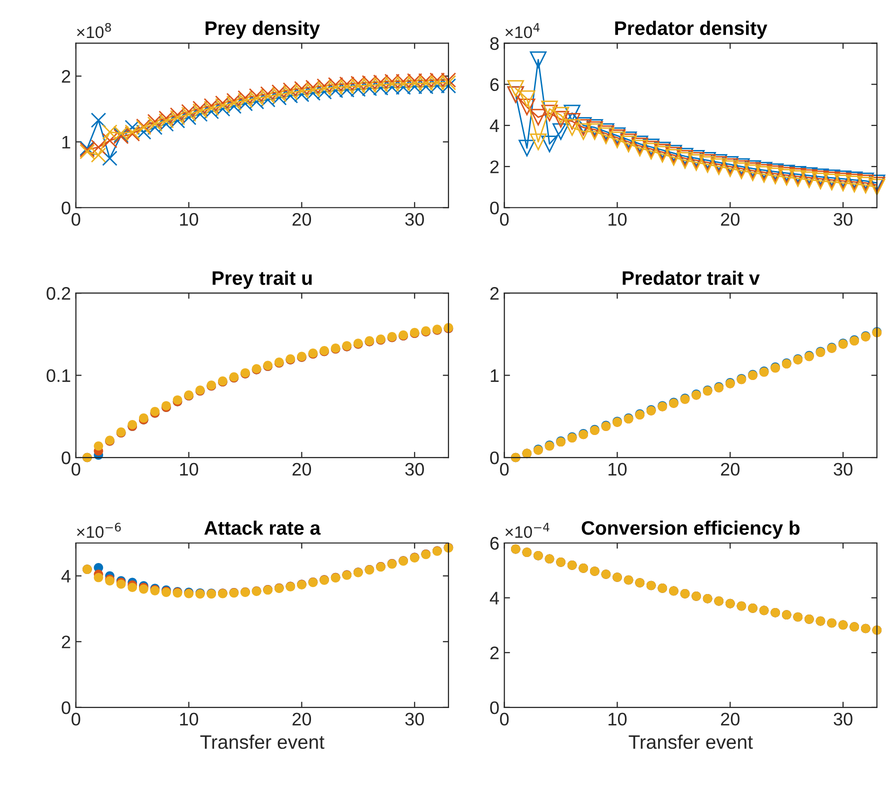 The width and height of the screenshot is (893, 786). I want to click on text: ×10$^{4}$, so click(523, 30).